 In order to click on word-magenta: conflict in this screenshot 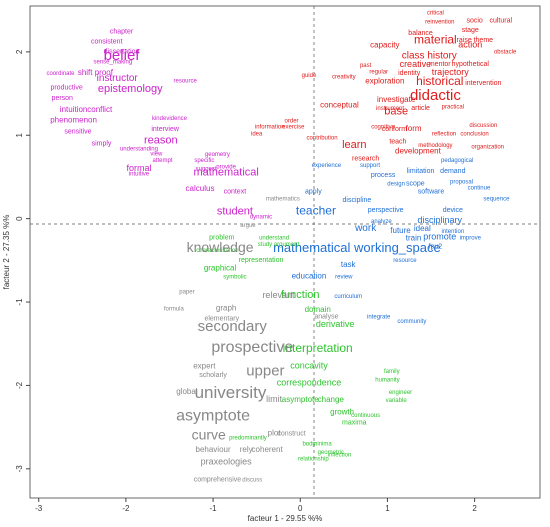, I will do `click(100, 109)`.